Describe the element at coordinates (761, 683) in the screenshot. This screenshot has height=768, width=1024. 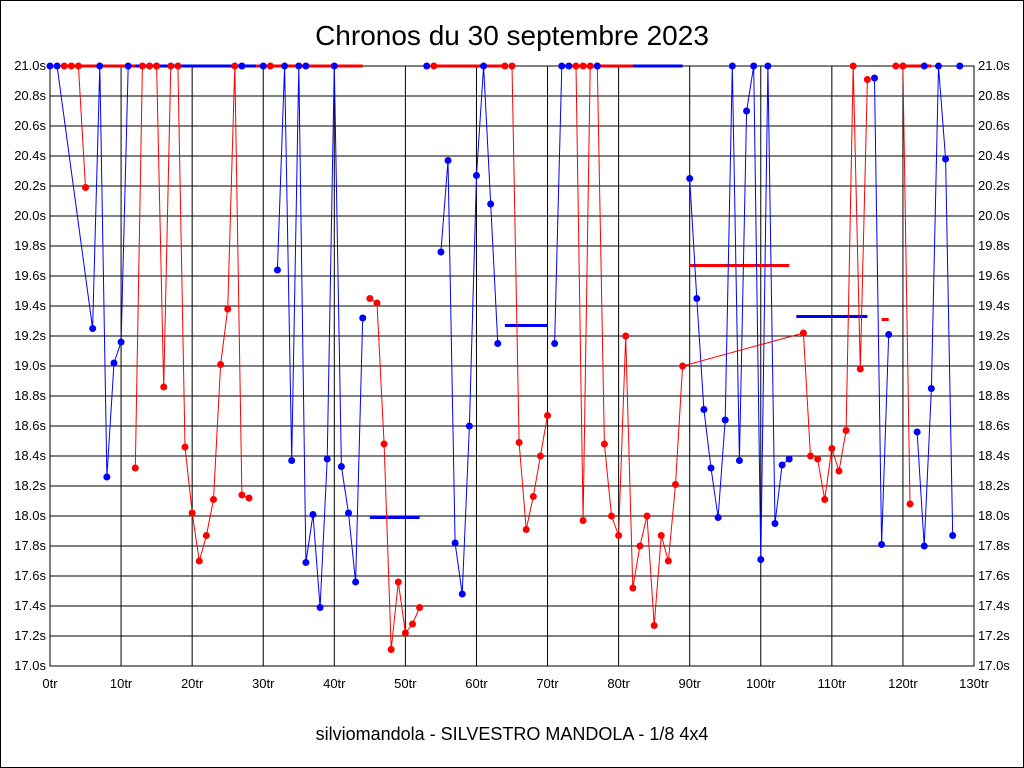
I see `x-tick-label: 100tr` at that location.